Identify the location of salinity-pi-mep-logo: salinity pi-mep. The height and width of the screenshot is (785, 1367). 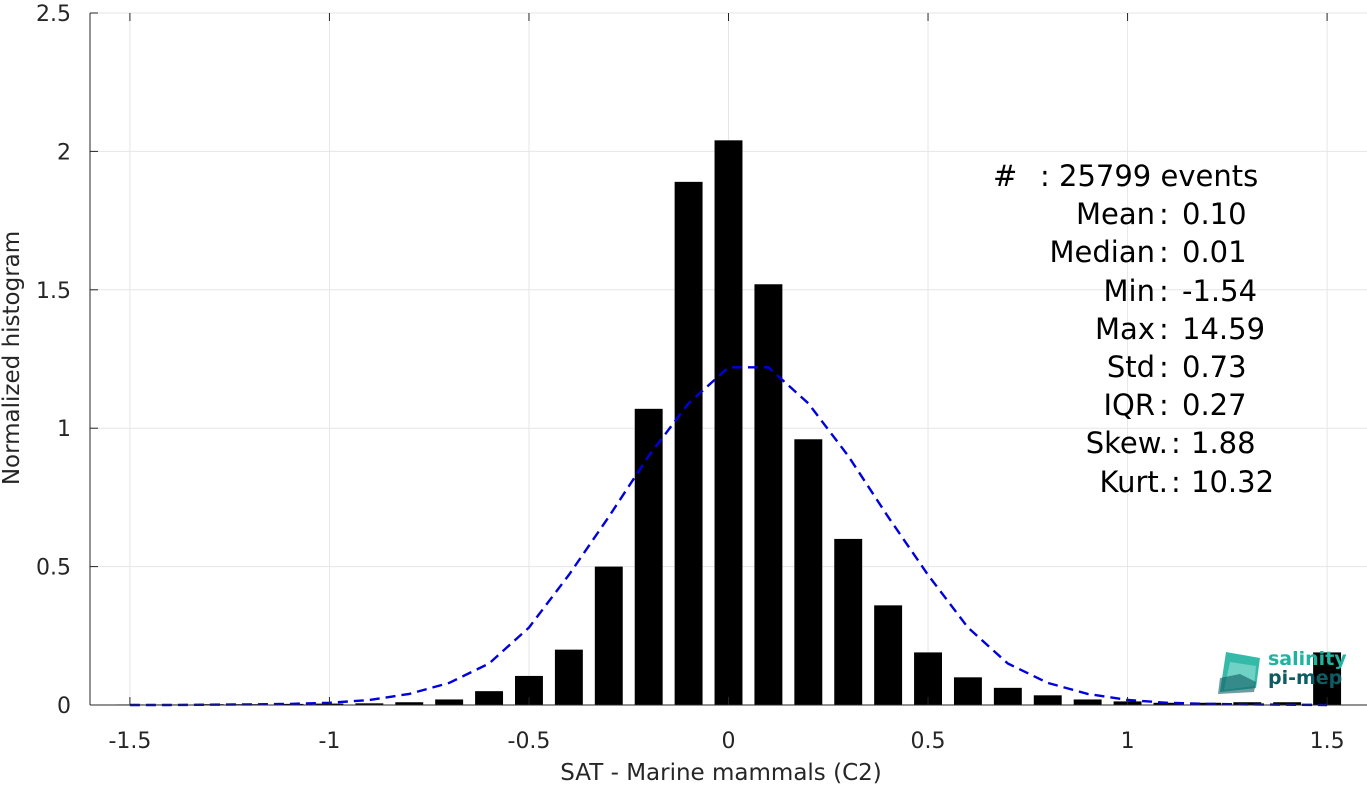
(1283, 671).